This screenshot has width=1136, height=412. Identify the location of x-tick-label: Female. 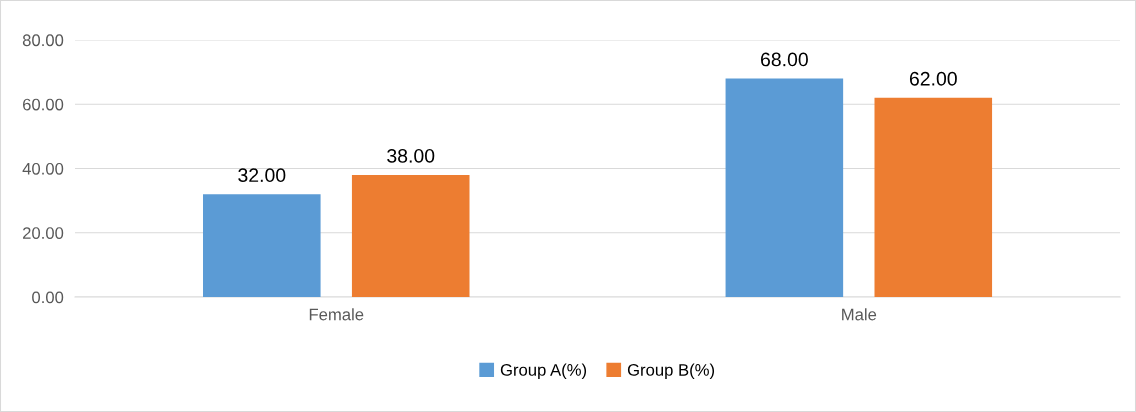
(336, 314).